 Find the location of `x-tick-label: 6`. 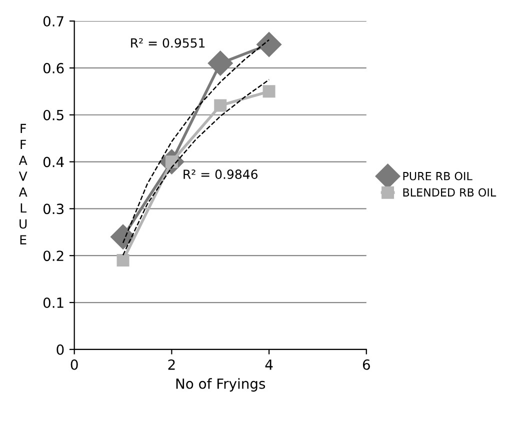

x-tick-label: 6 is located at coordinates (366, 364).